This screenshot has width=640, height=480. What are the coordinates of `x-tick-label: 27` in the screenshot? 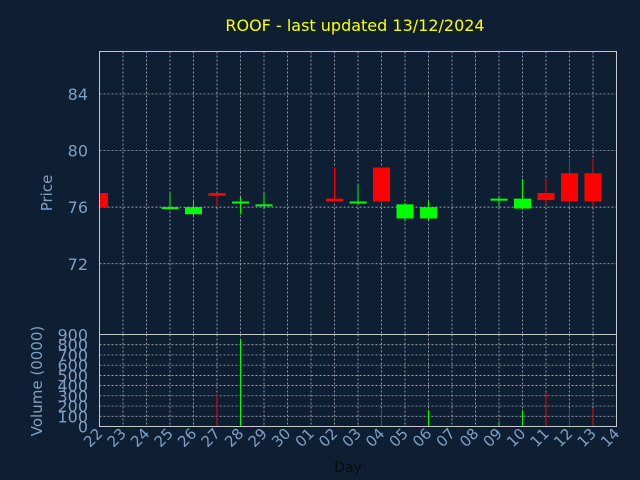 It's located at (211, 438).